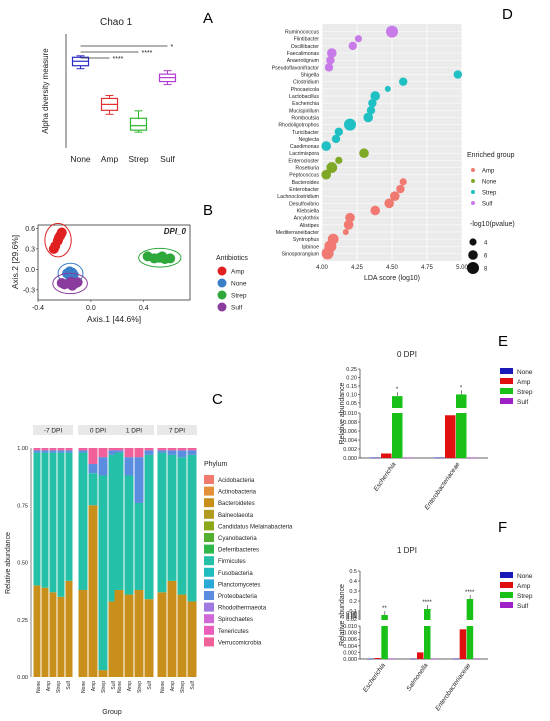 This screenshot has width=550, height=721. I want to click on facet-strip, so click(98, 430).